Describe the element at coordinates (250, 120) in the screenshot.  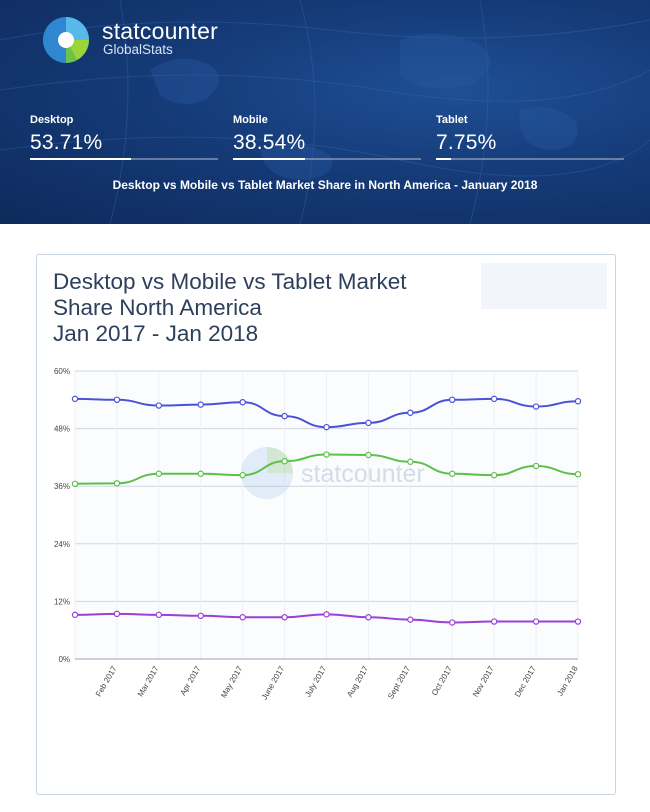
I see `stat-mobile-label: Mobile` at that location.